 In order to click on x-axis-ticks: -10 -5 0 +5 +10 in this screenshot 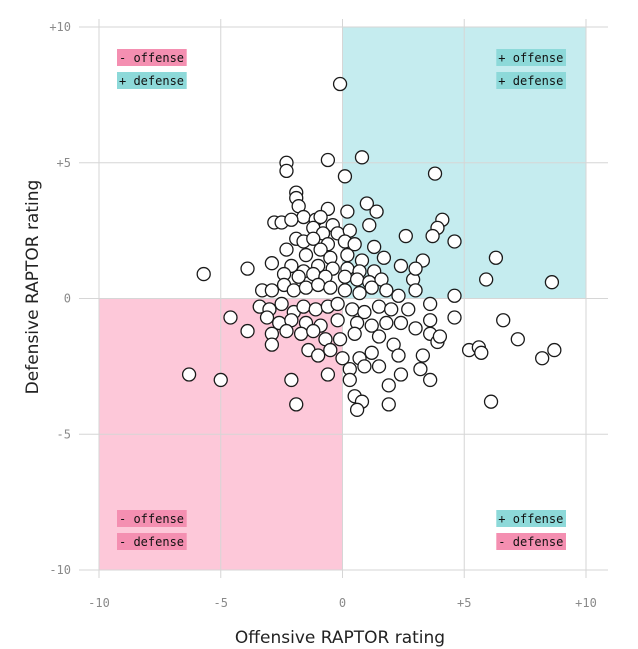, I will do `click(342, 603)`.